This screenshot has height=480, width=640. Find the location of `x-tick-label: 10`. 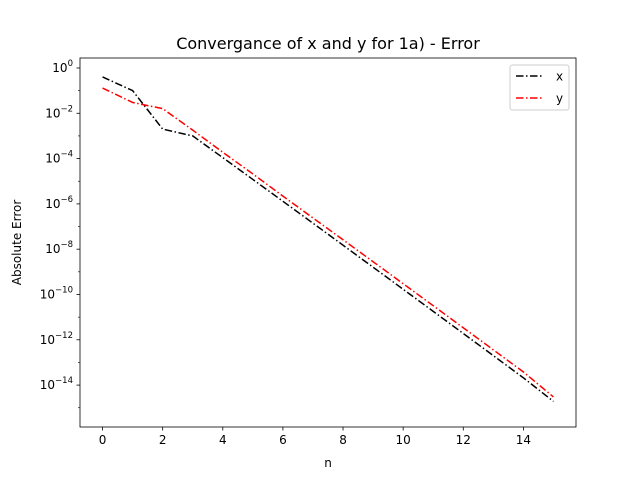

x-tick-label: 10 is located at coordinates (403, 440).